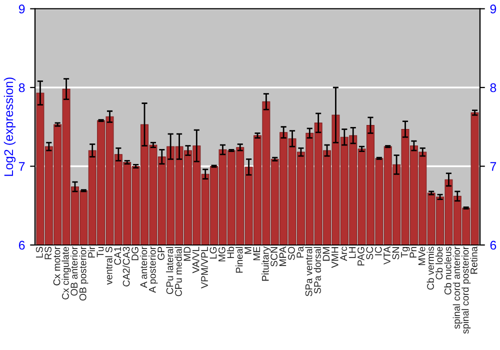 This screenshot has width=500, height=350. Describe the element at coordinates (413, 252) in the screenshot. I see `x-tick-label: Pn` at that location.